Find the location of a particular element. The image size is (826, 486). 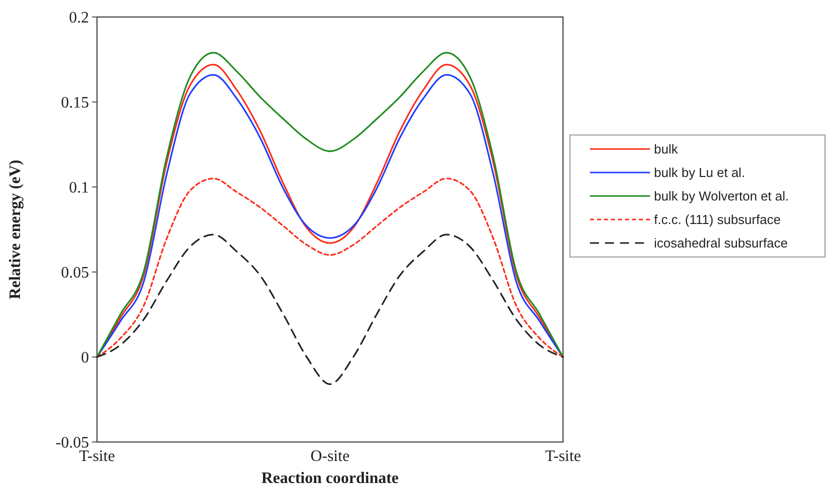

y-tick-label: 0.05 is located at coordinates (75, 273).